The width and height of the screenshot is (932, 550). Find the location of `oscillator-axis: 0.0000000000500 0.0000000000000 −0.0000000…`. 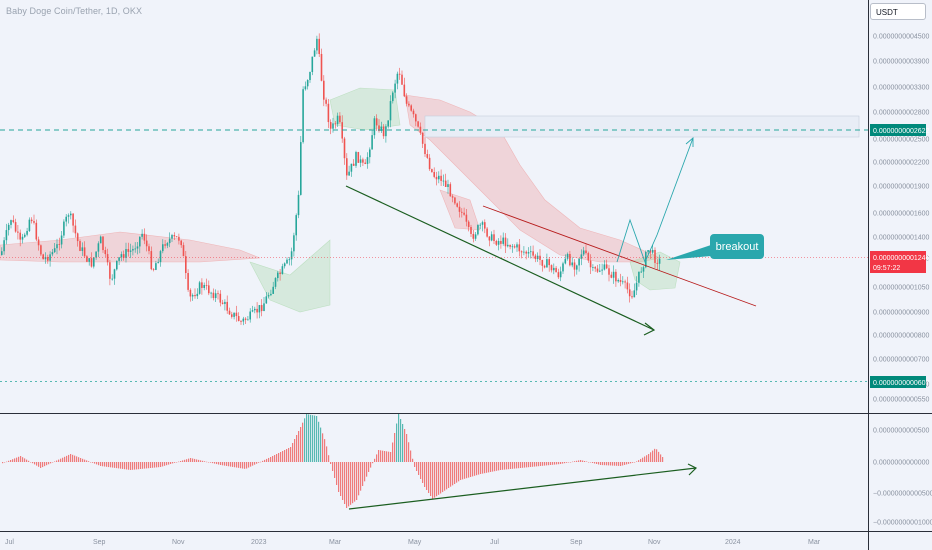

oscillator-axis: 0.0000000000500 0.0000000000000 −0.0000000… is located at coordinates (902, 477).